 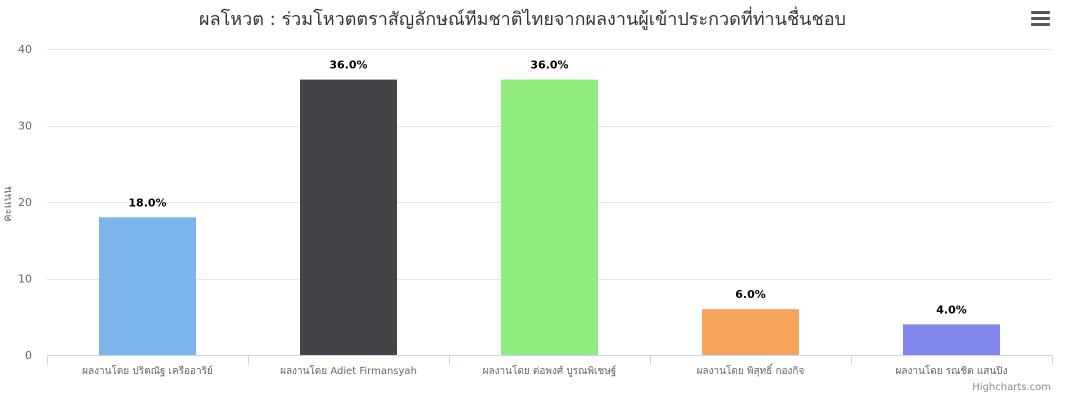 What do you see at coordinates (28, 355) in the screenshot?
I see `y-tick-label: 0` at bounding box center [28, 355].